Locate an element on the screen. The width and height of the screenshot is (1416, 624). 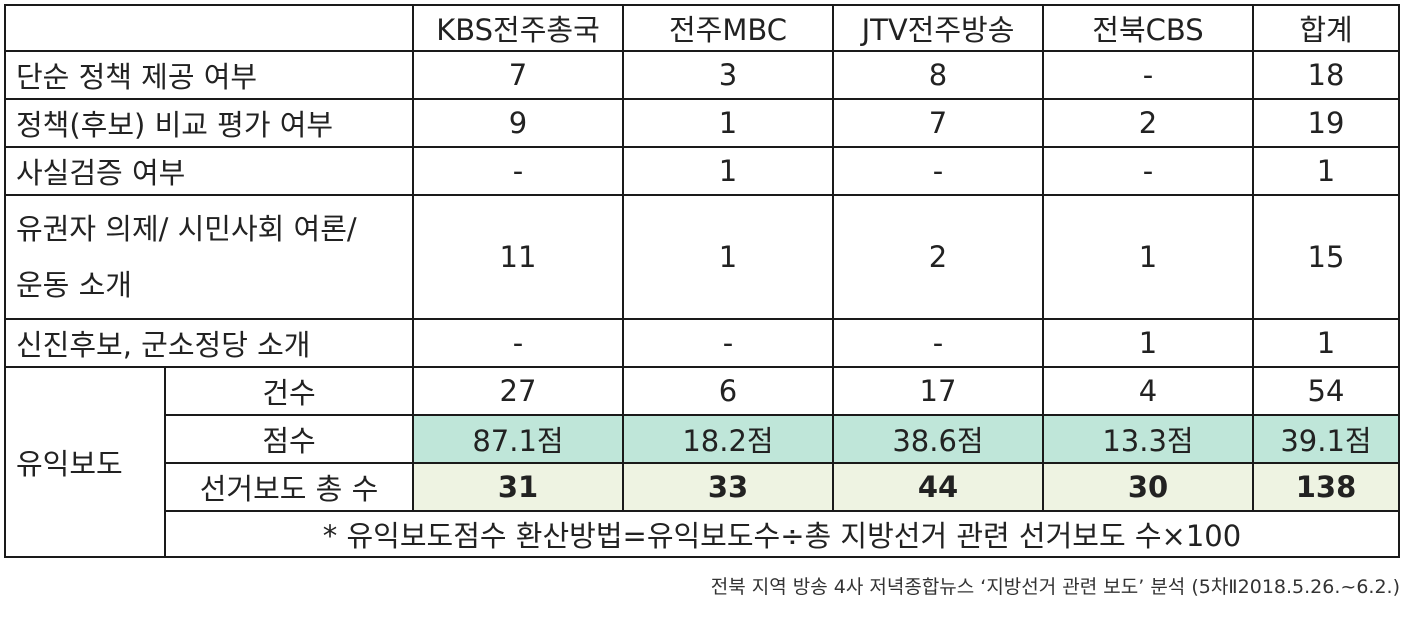
table-cell: 17 is located at coordinates (938, 391).